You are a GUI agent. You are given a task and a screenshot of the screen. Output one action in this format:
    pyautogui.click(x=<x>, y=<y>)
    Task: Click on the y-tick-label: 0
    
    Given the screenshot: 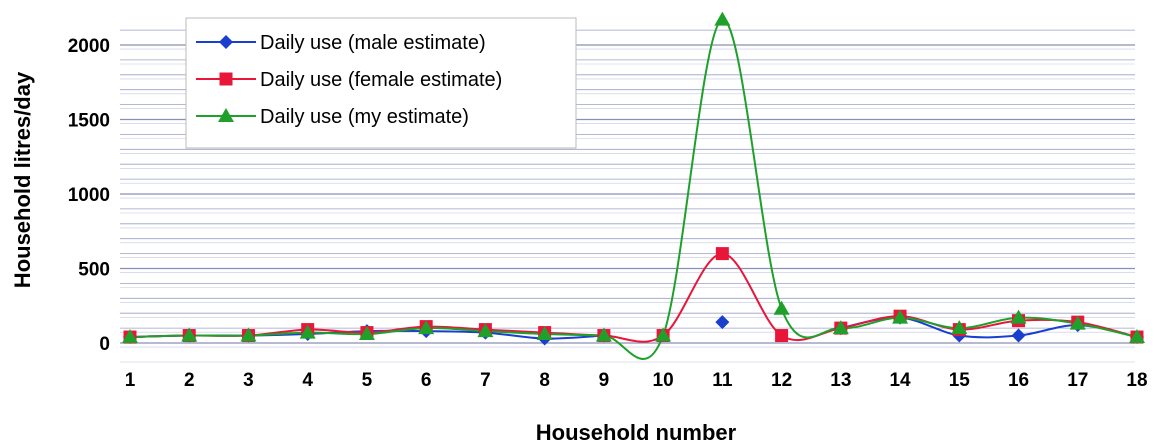 What is the action you would take?
    pyautogui.click(x=104, y=344)
    